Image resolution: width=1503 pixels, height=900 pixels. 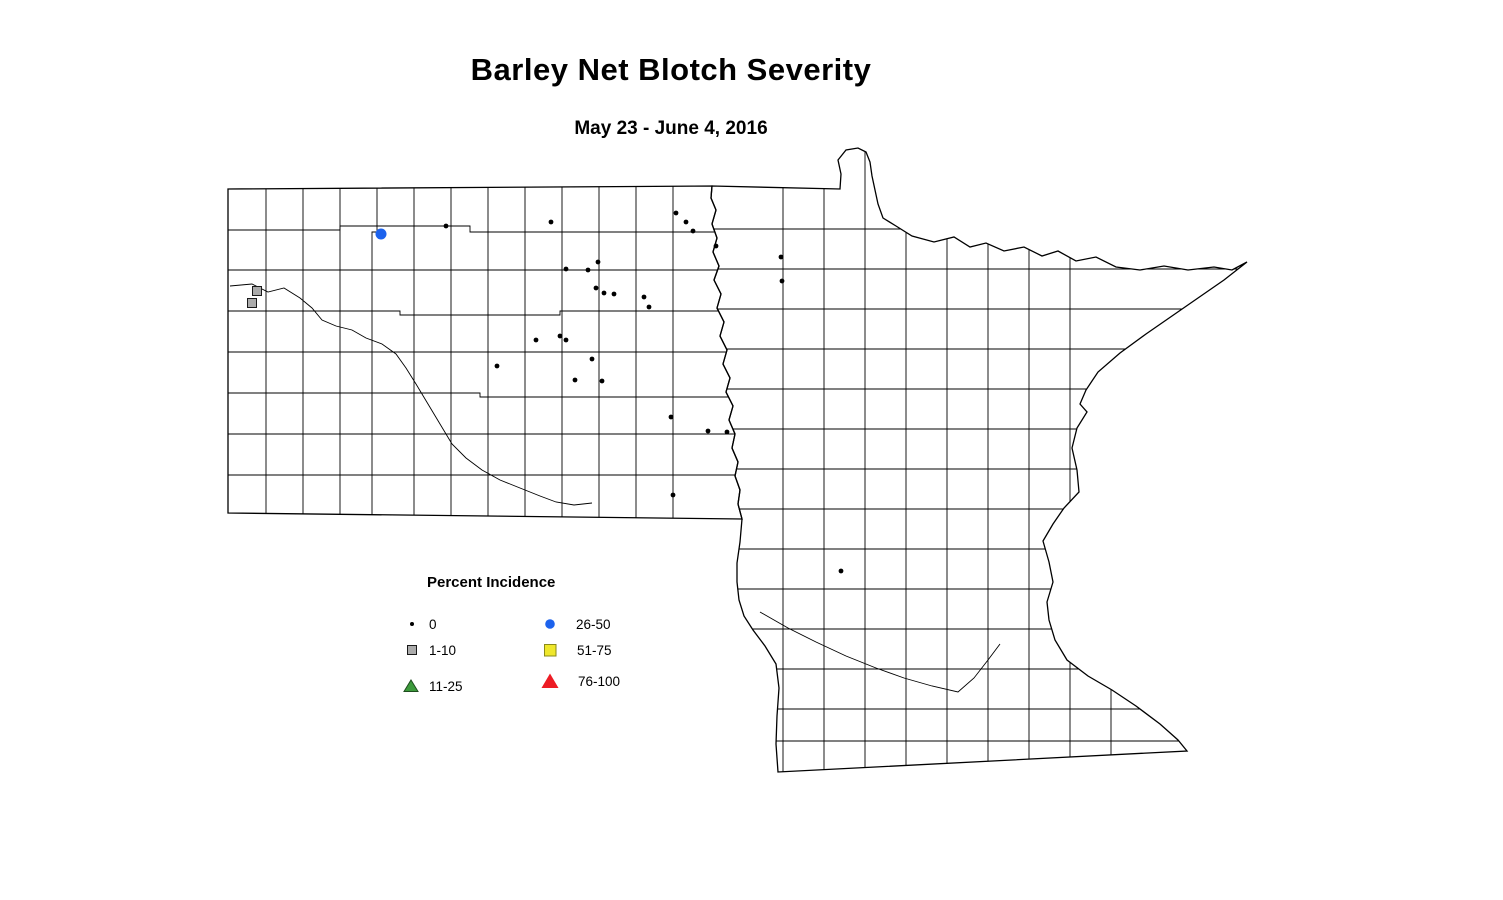 I want to click on black-dot-icon, so click(x=412, y=624).